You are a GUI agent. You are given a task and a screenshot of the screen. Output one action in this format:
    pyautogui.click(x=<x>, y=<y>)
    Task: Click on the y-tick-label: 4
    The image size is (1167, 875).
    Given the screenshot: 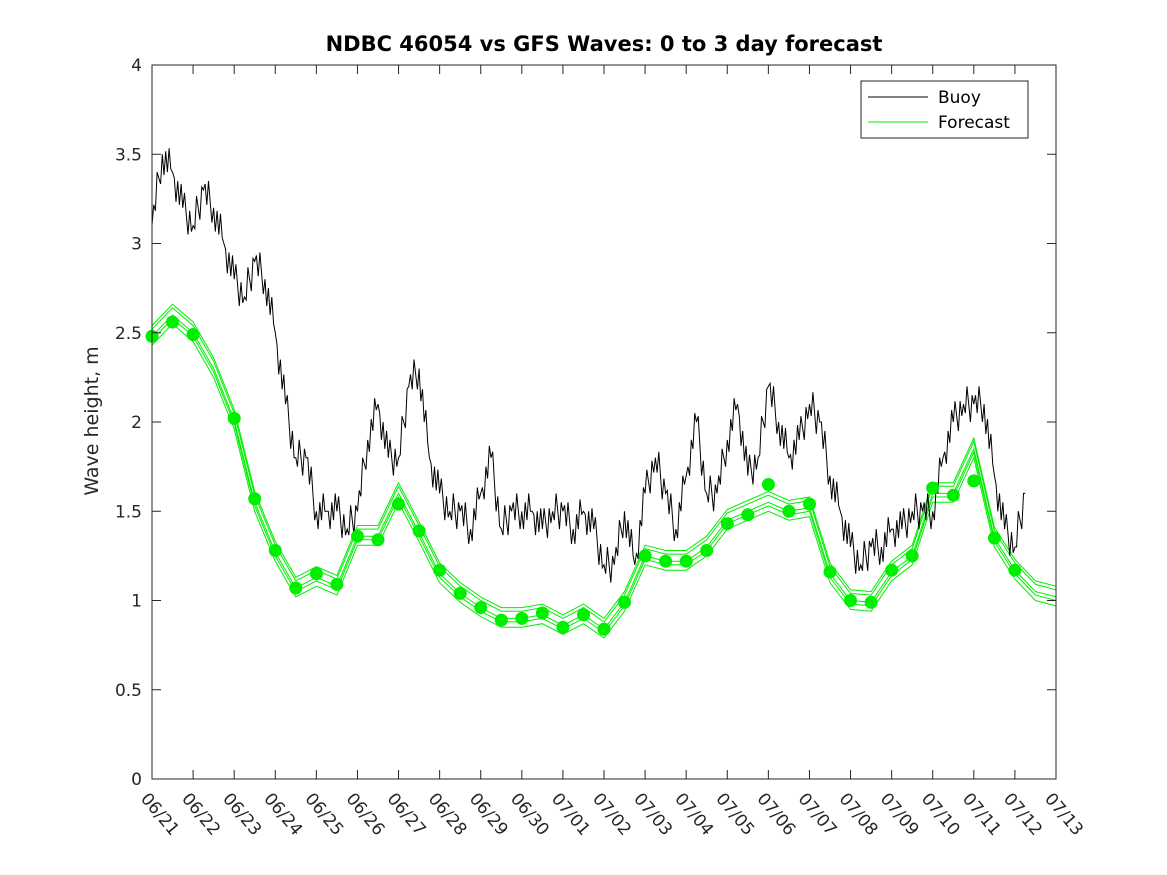 What is the action you would take?
    pyautogui.click(x=136, y=66)
    